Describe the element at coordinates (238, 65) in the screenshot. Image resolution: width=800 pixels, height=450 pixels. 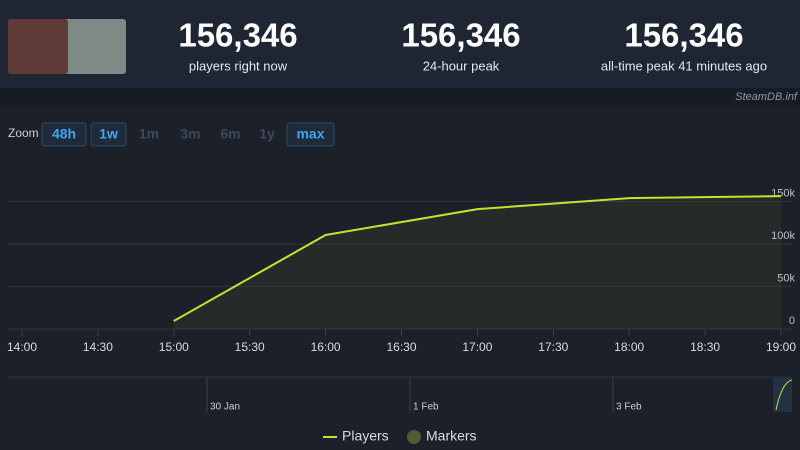
I see `stat-label: players right now` at that location.